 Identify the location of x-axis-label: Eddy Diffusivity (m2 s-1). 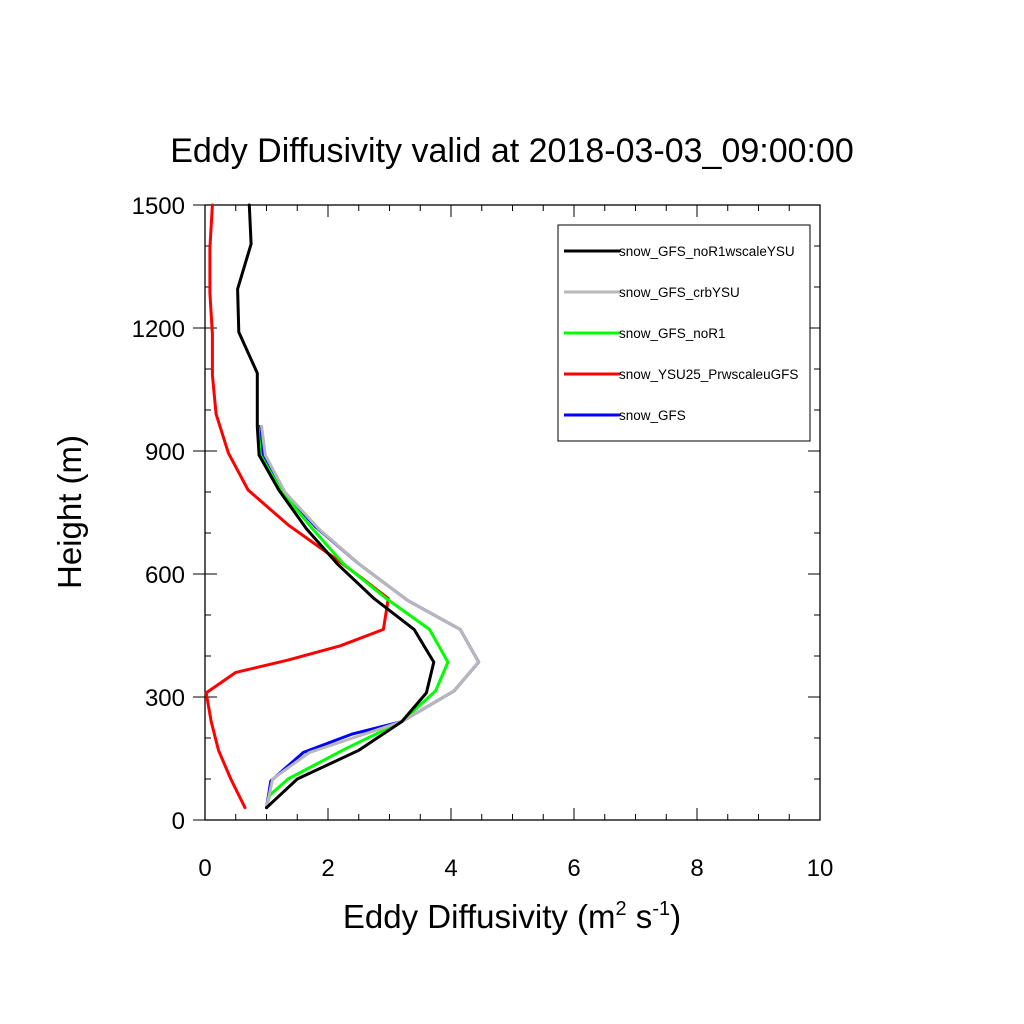
(512, 916).